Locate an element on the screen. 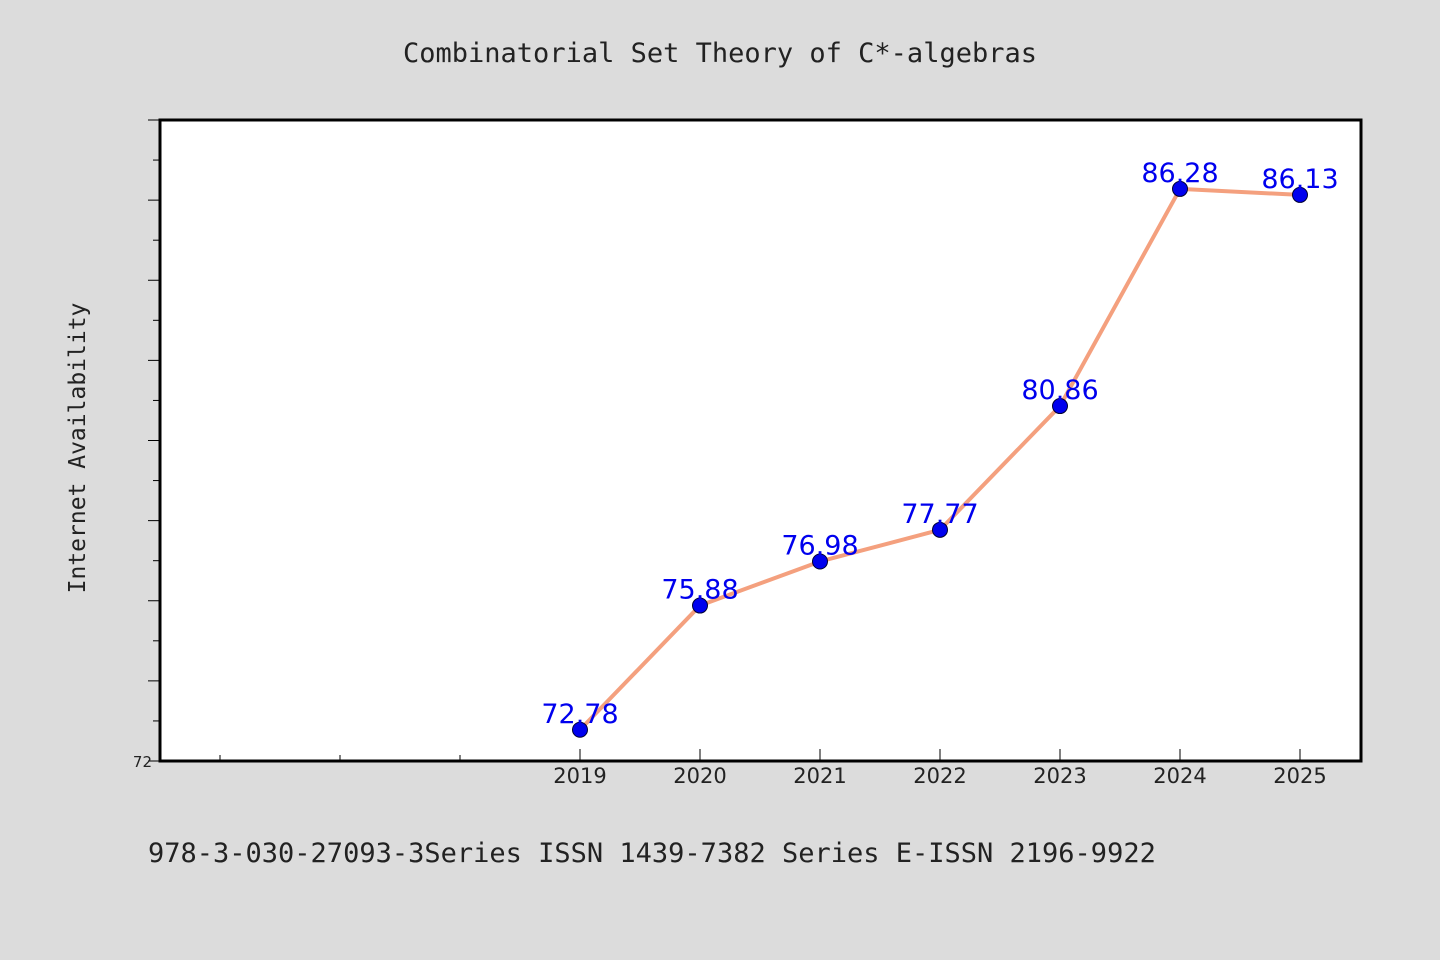 This screenshot has width=1440, height=960. x-tick-label: 2021 is located at coordinates (819, 776).